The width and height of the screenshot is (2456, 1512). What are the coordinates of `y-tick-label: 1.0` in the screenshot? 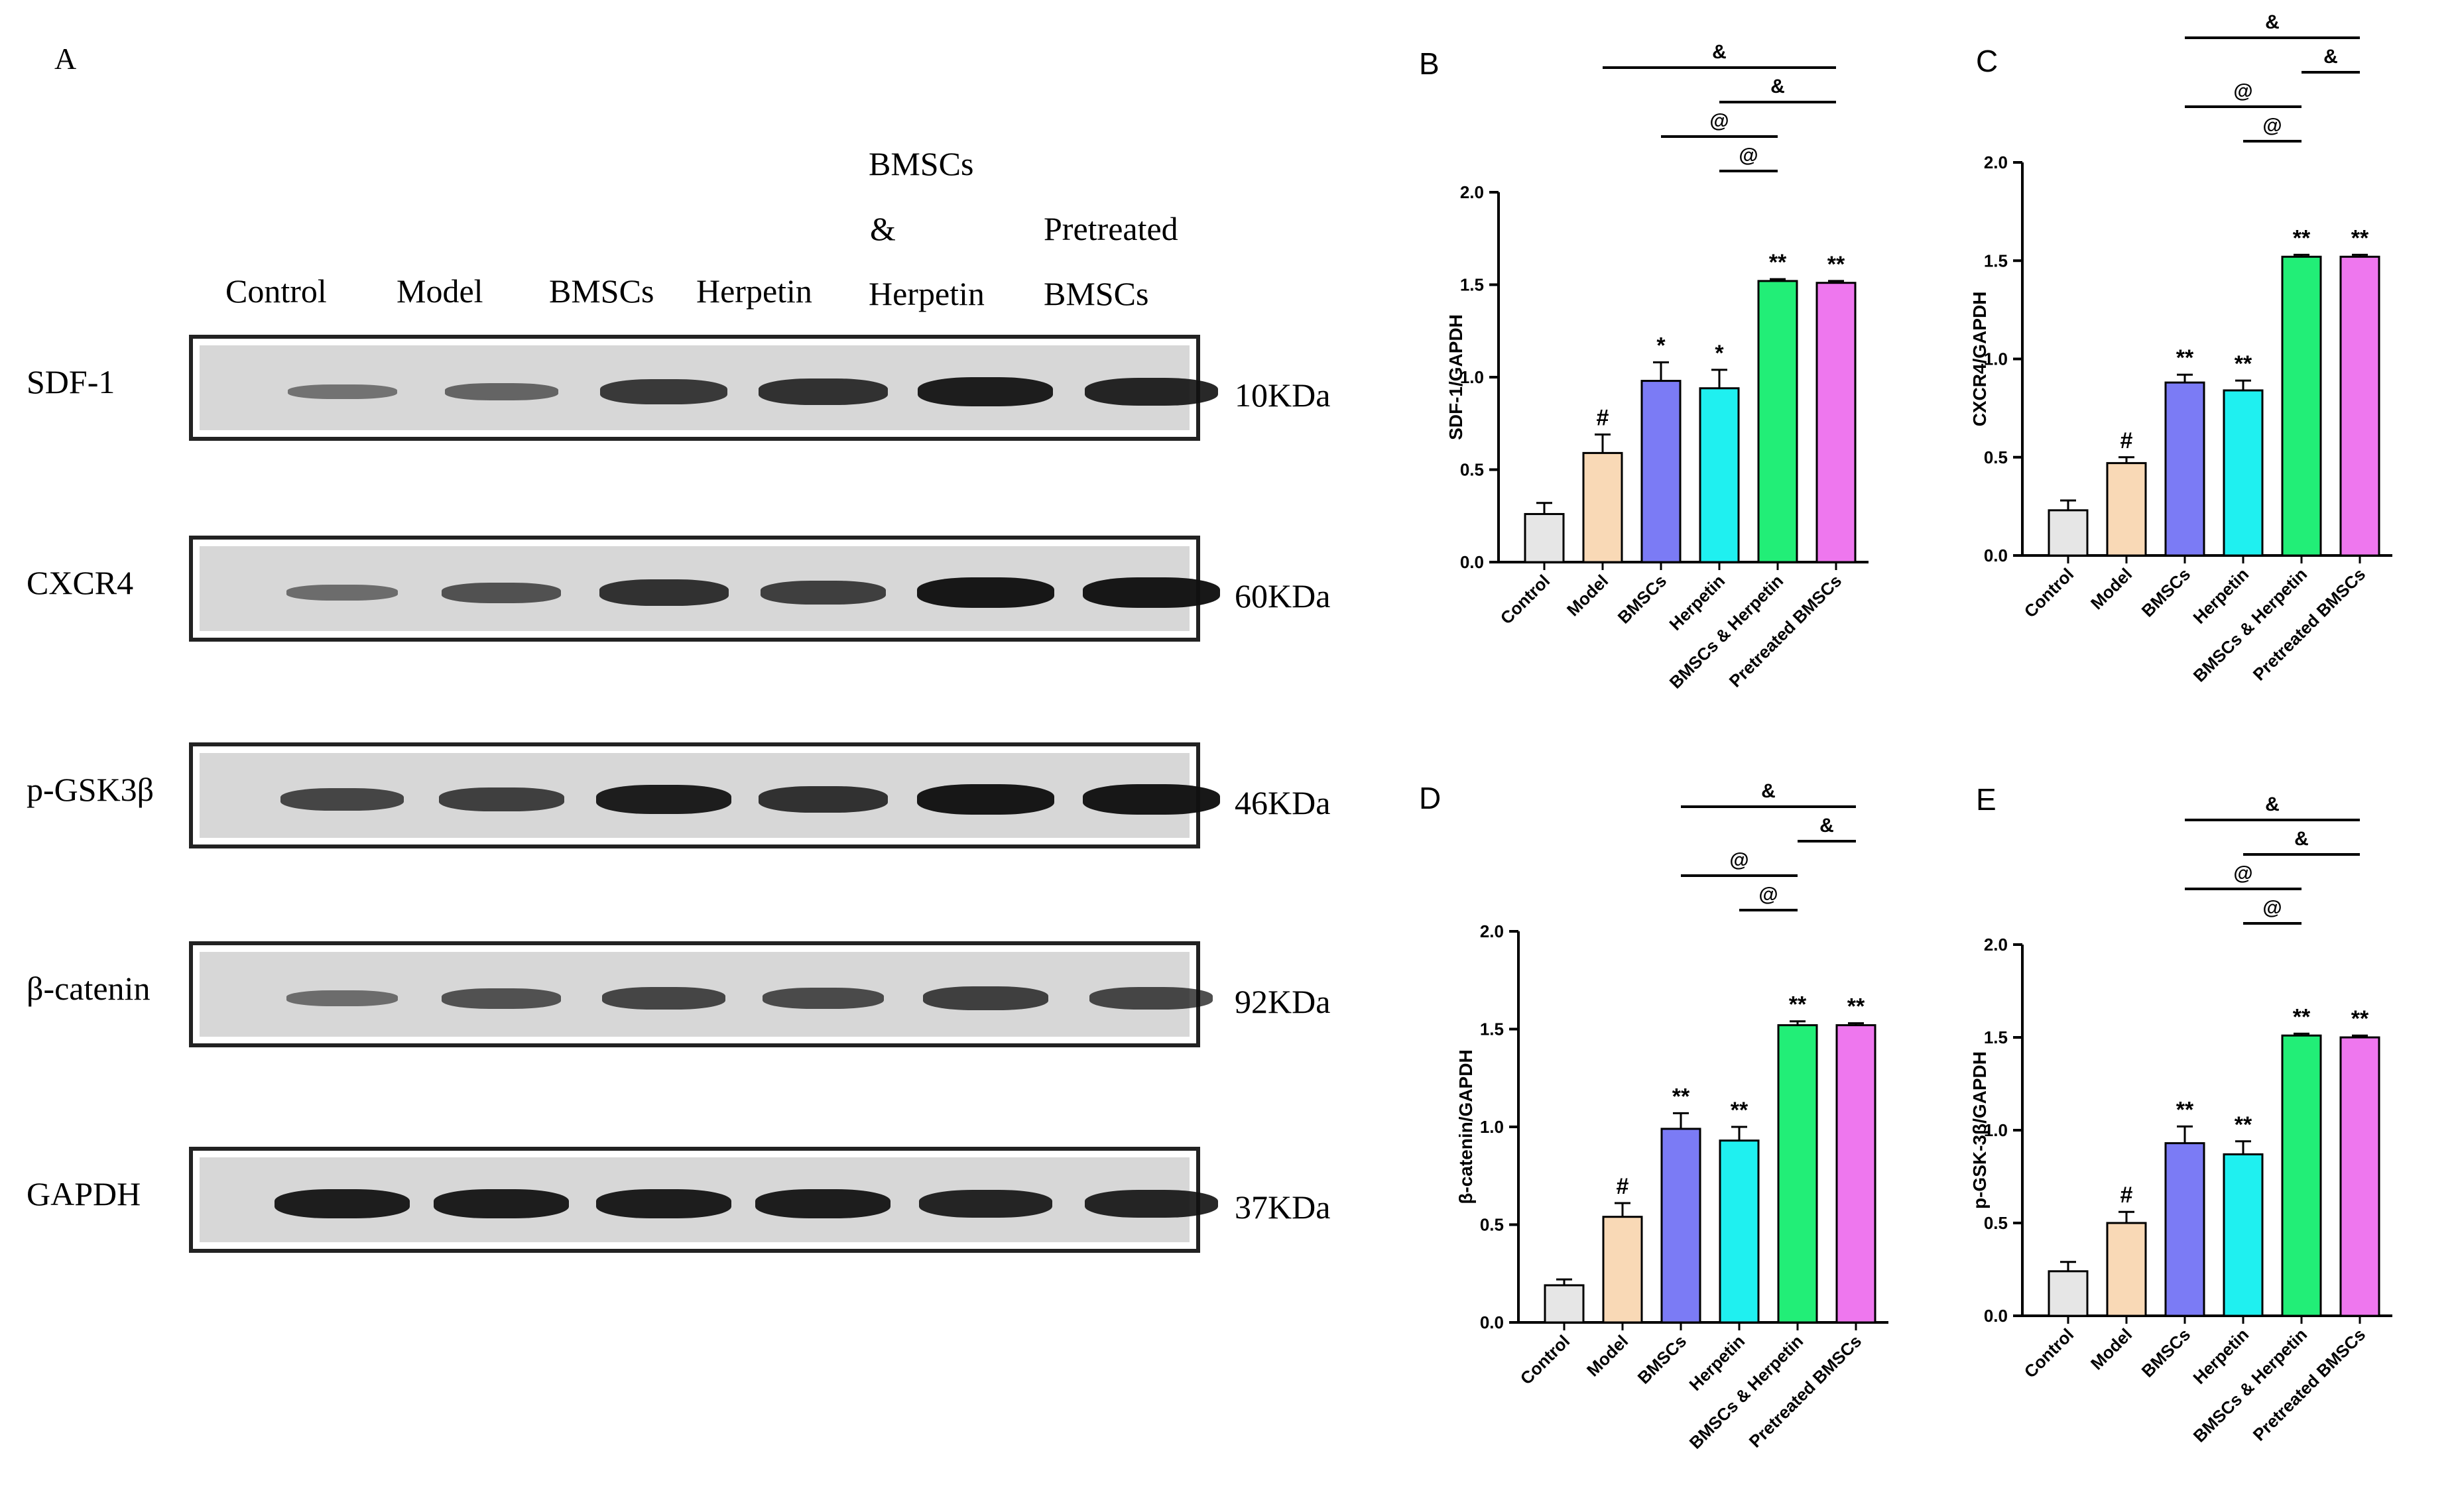 It's located at (1996, 359).